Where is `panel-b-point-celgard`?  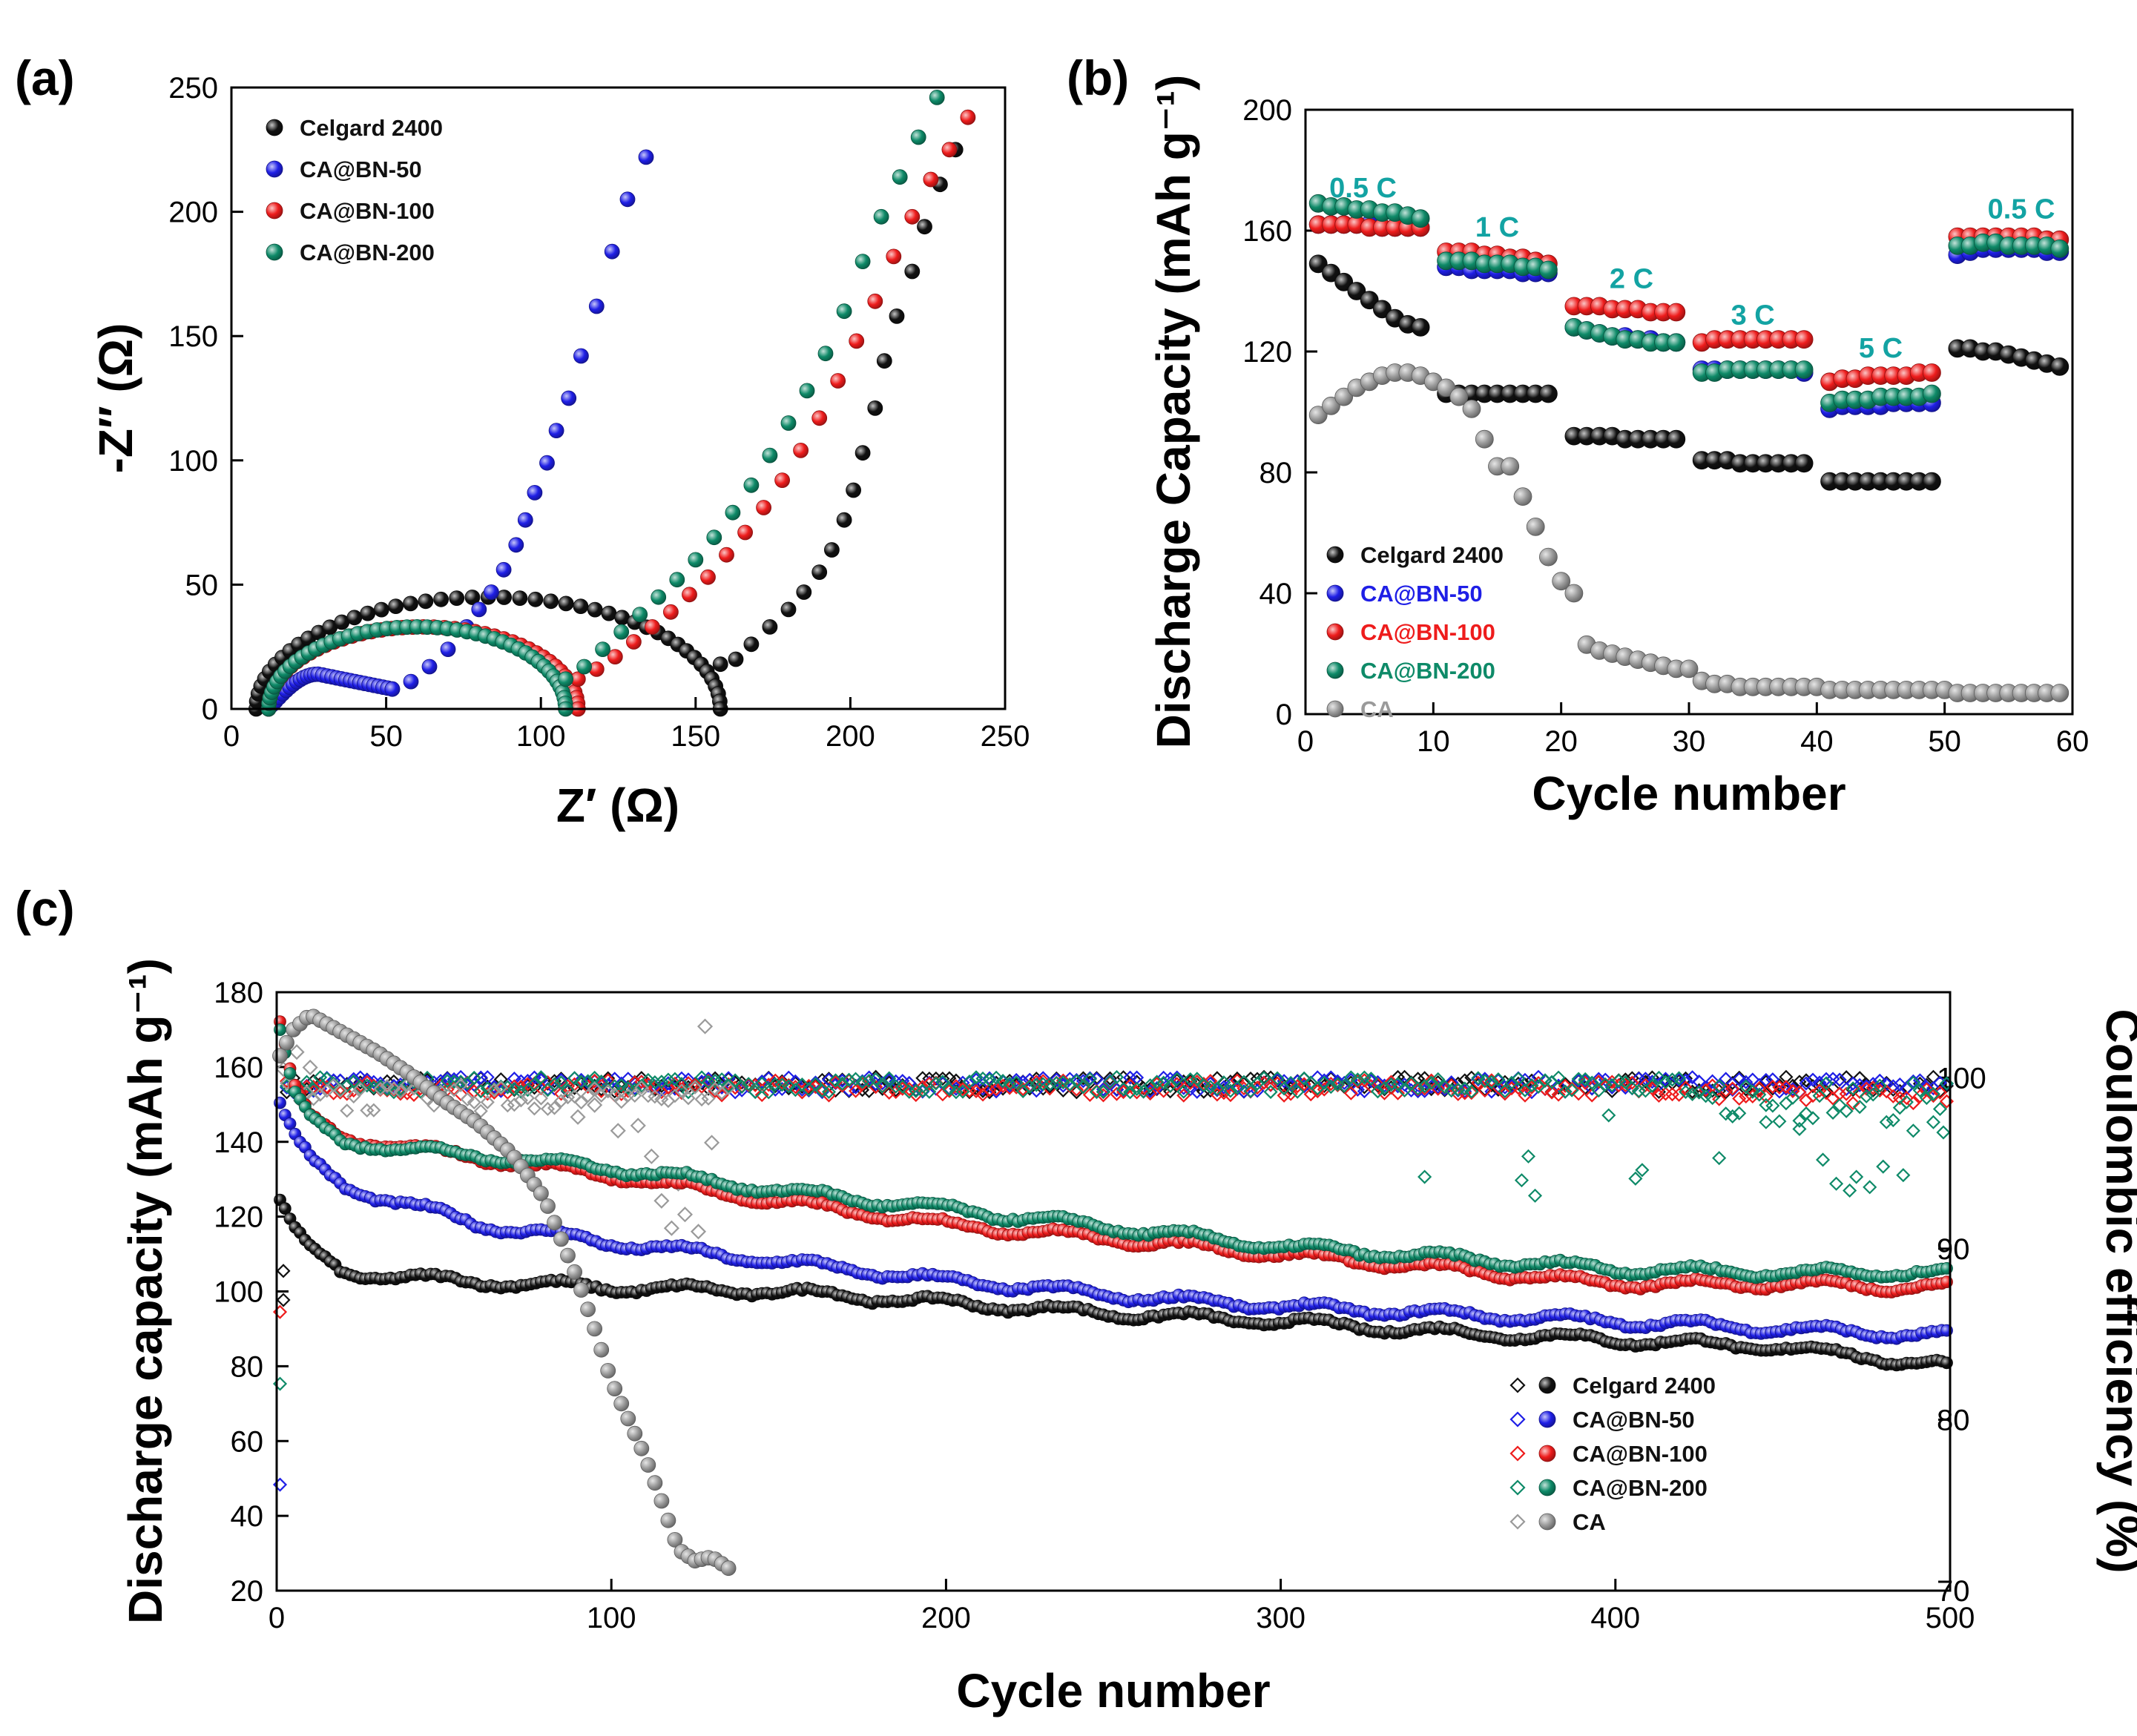
panel-b-point-celgard is located at coordinates (2060, 367).